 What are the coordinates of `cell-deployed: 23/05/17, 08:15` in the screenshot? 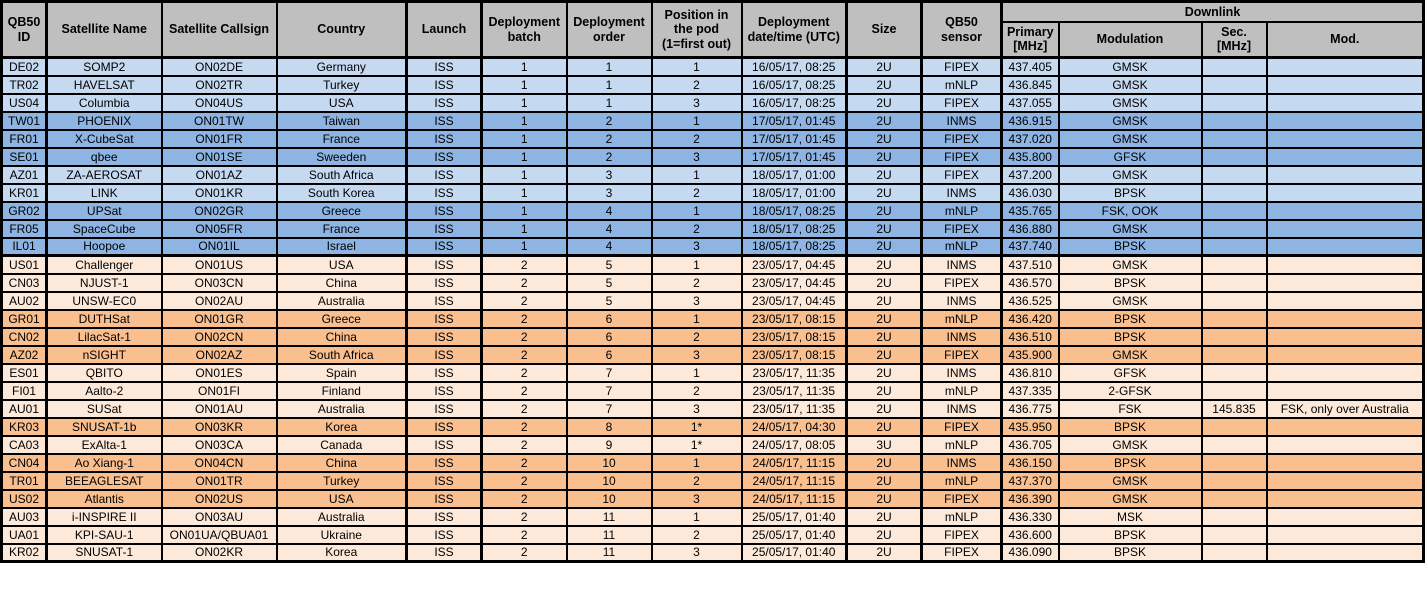 It's located at (794, 318).